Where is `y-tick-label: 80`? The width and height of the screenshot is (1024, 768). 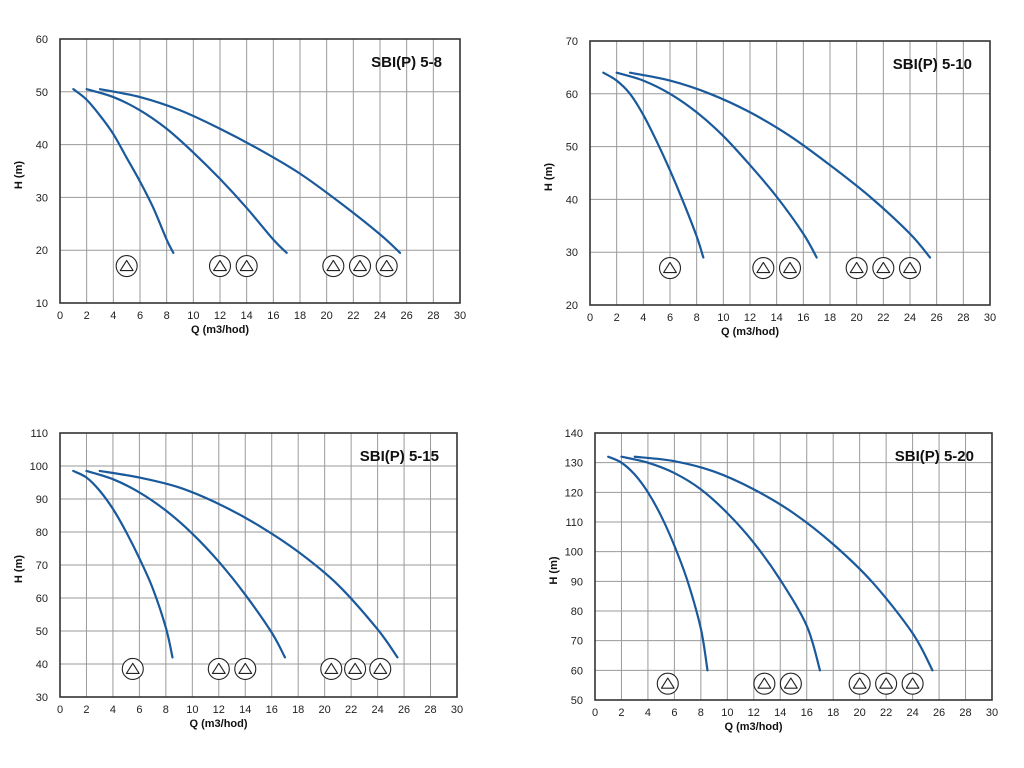
y-tick-label: 80 is located at coordinates (42, 533).